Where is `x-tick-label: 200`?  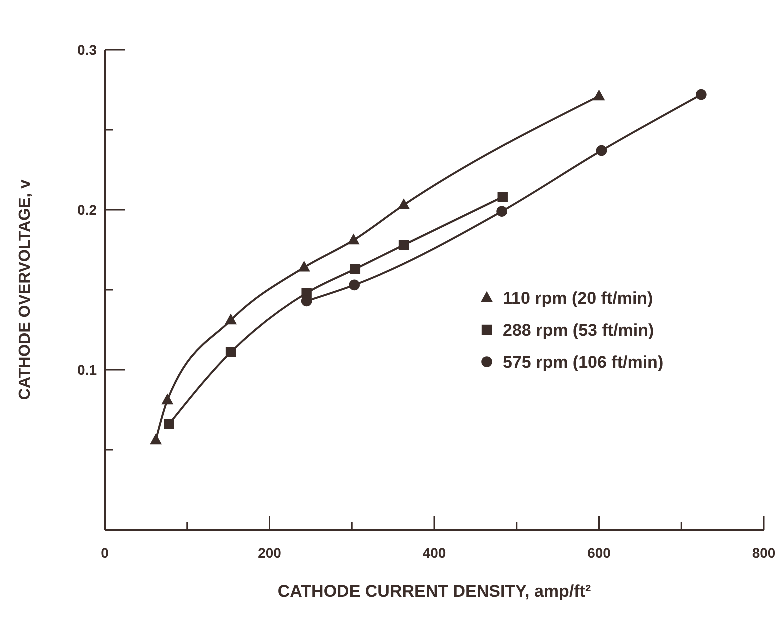 x-tick-label: 200 is located at coordinates (270, 553).